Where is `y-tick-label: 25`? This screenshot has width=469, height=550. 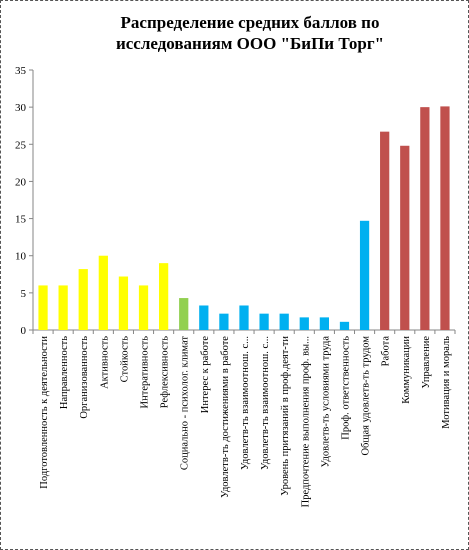 y-tick-label: 25 is located at coordinates (21, 145).